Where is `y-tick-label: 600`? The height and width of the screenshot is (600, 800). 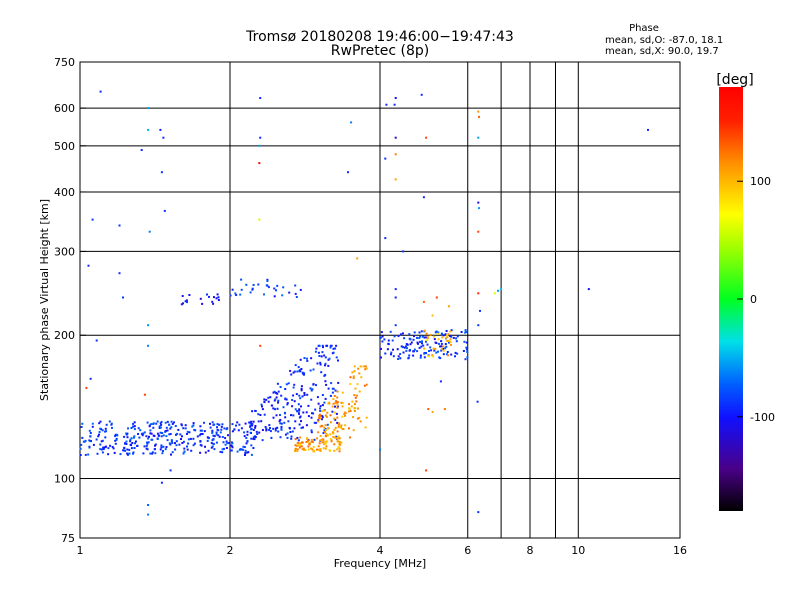
y-tick-label: 600 is located at coordinates (64, 108).